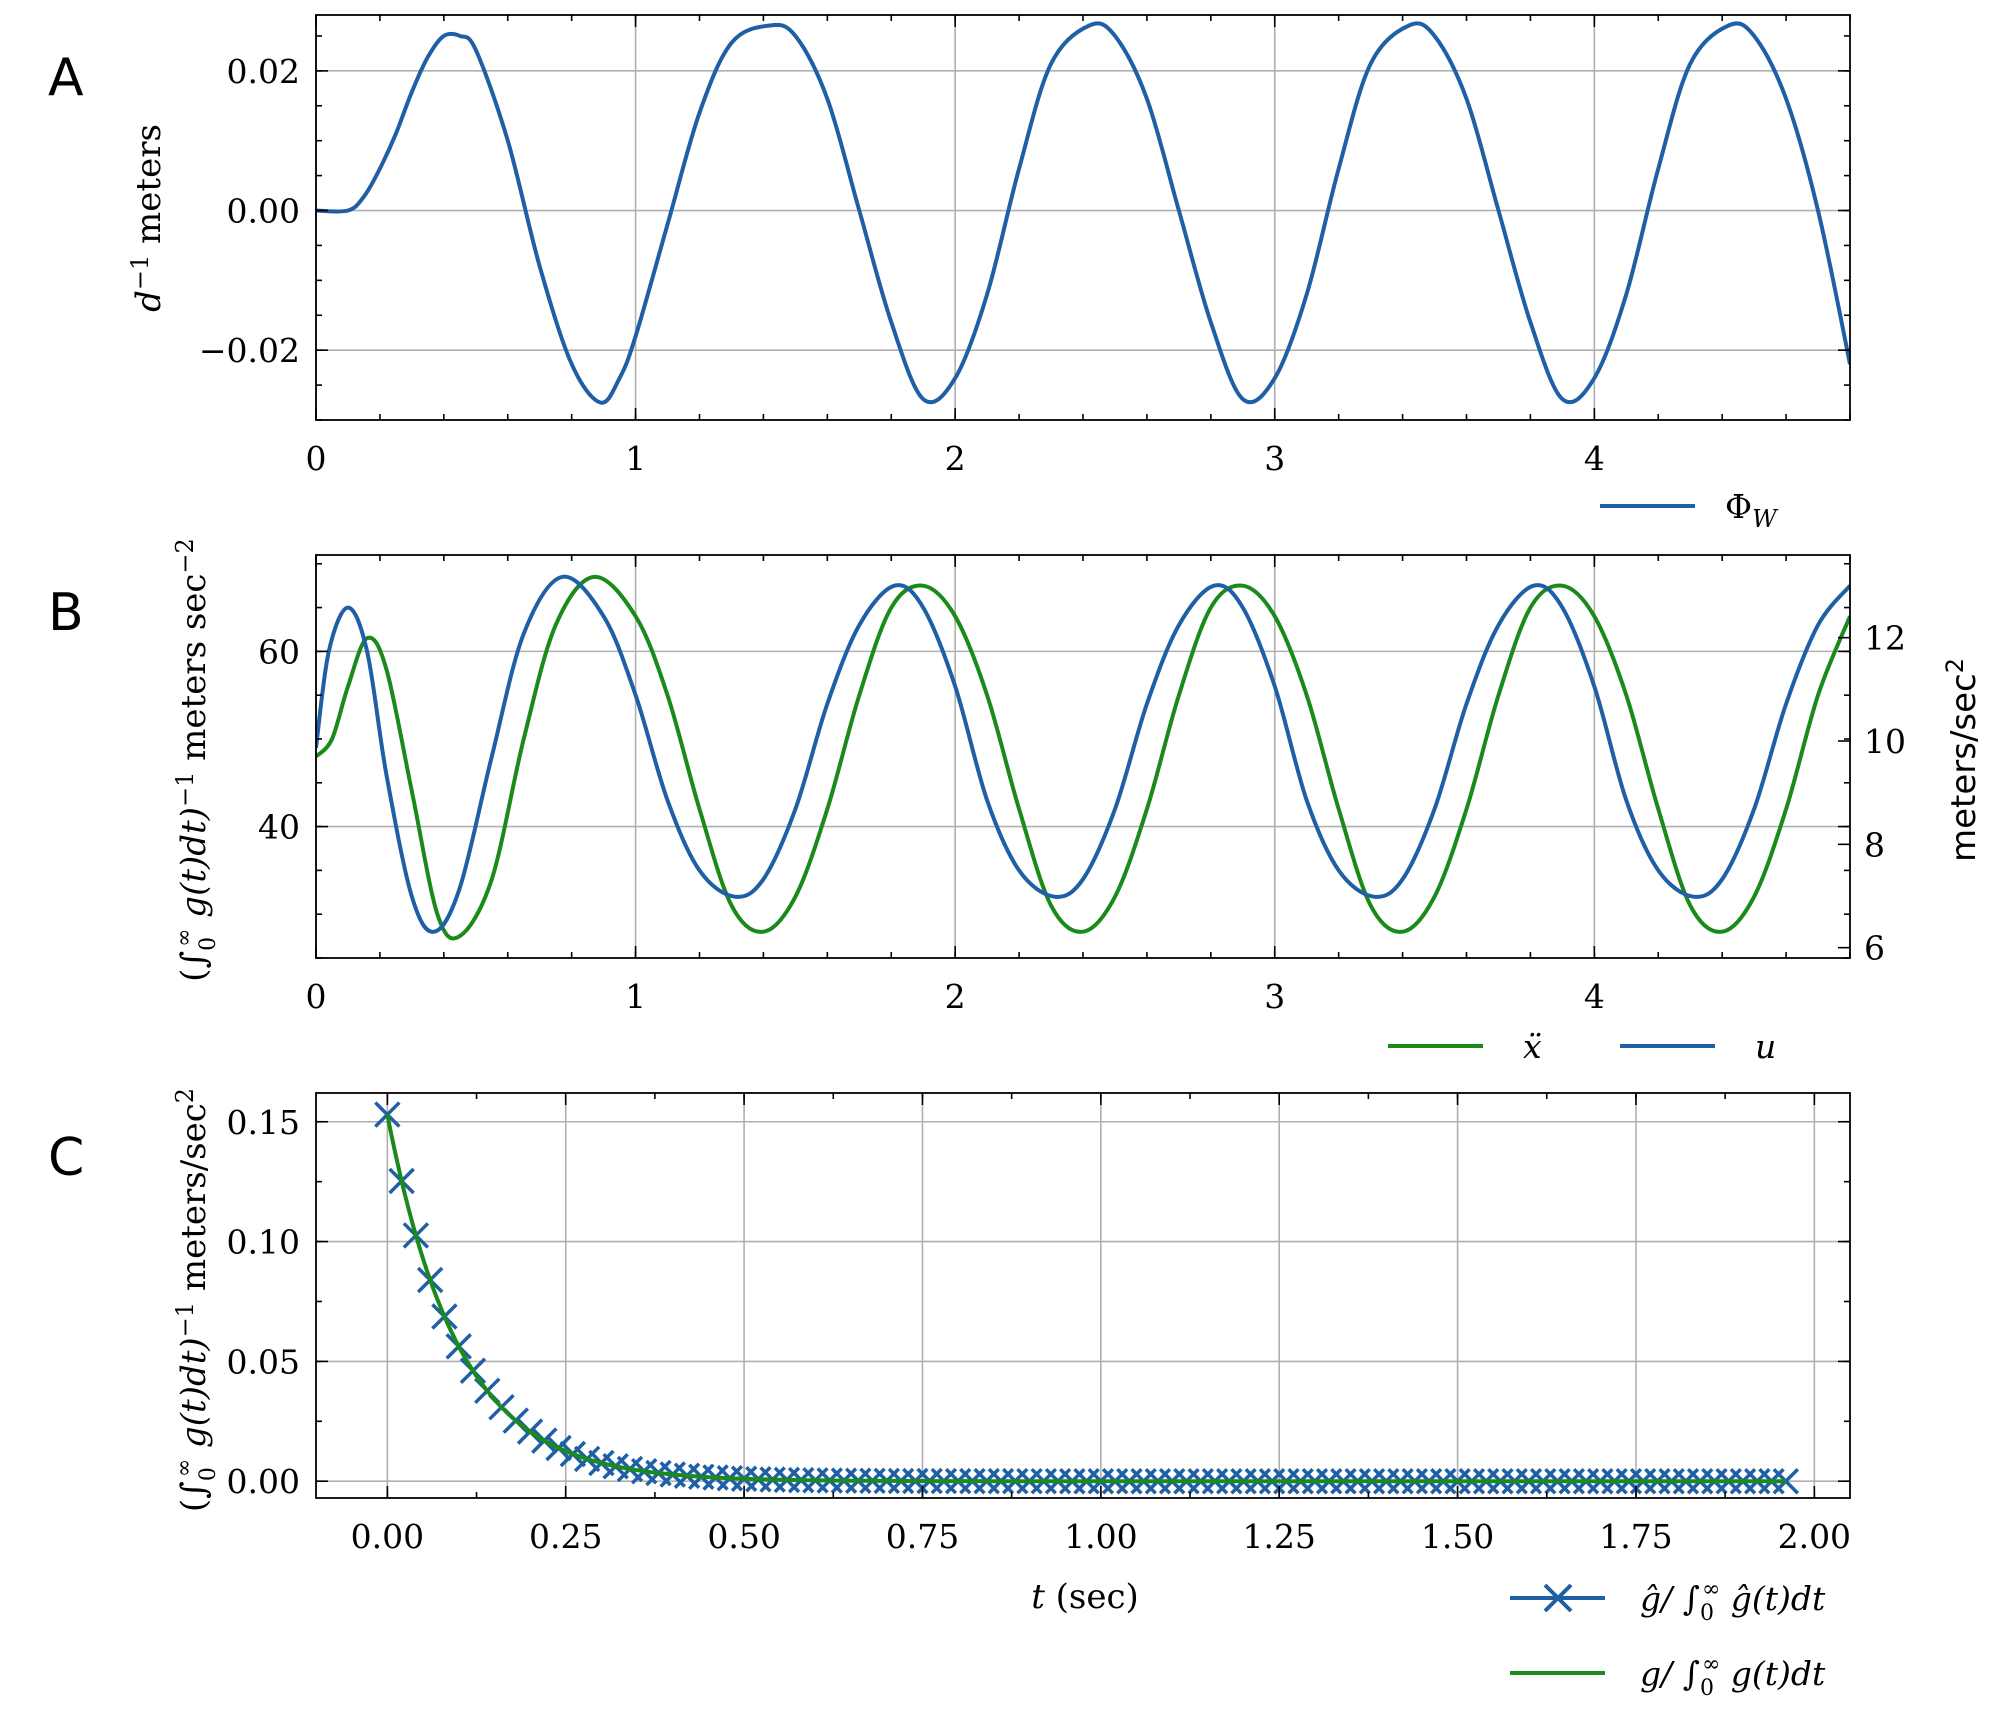 This screenshot has width=1995, height=1734. Describe the element at coordinates (147, 218) in the screenshot. I see `panel-a-ylabel: d−1 meters` at that location.